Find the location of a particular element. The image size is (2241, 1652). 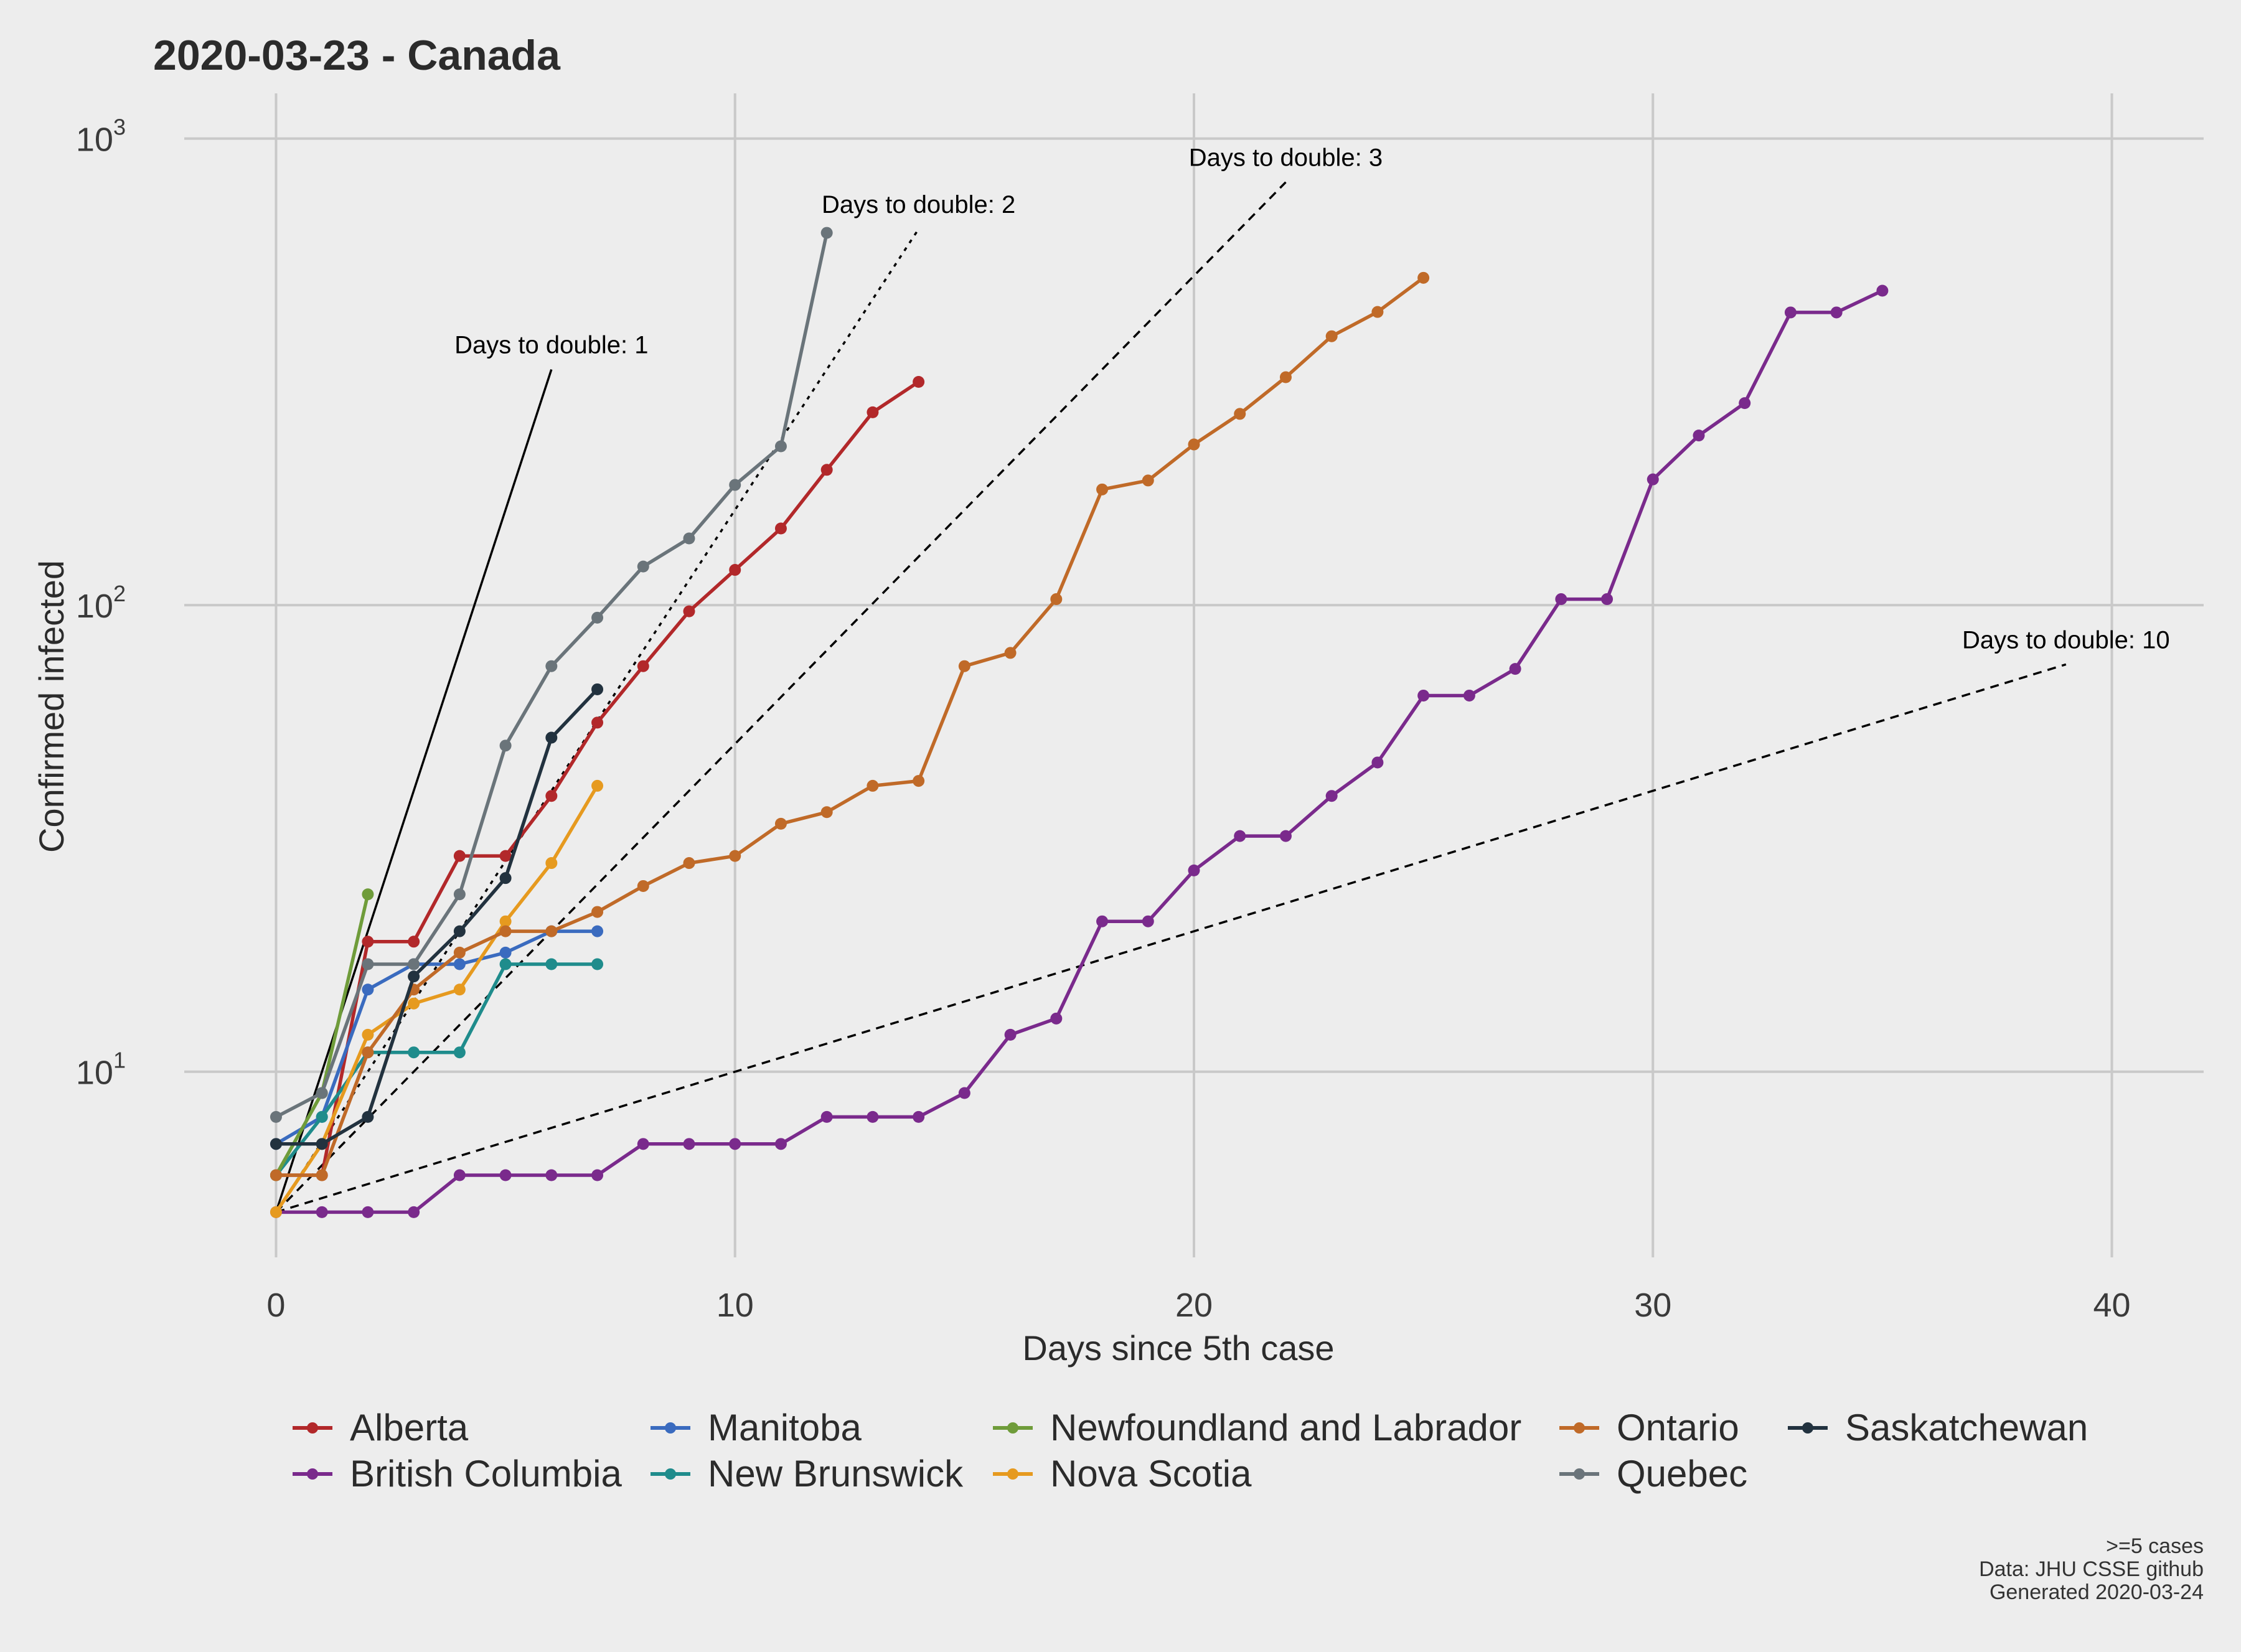

chart-title: 2020-03-23 - Canada is located at coordinates (357, 55).